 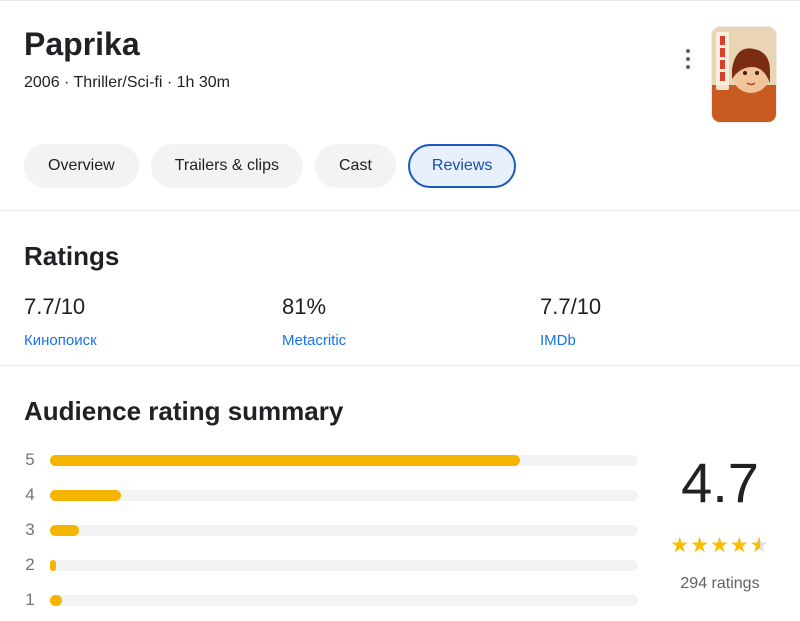 What do you see at coordinates (688, 51) in the screenshot?
I see `kebab-menu-icon` at bounding box center [688, 51].